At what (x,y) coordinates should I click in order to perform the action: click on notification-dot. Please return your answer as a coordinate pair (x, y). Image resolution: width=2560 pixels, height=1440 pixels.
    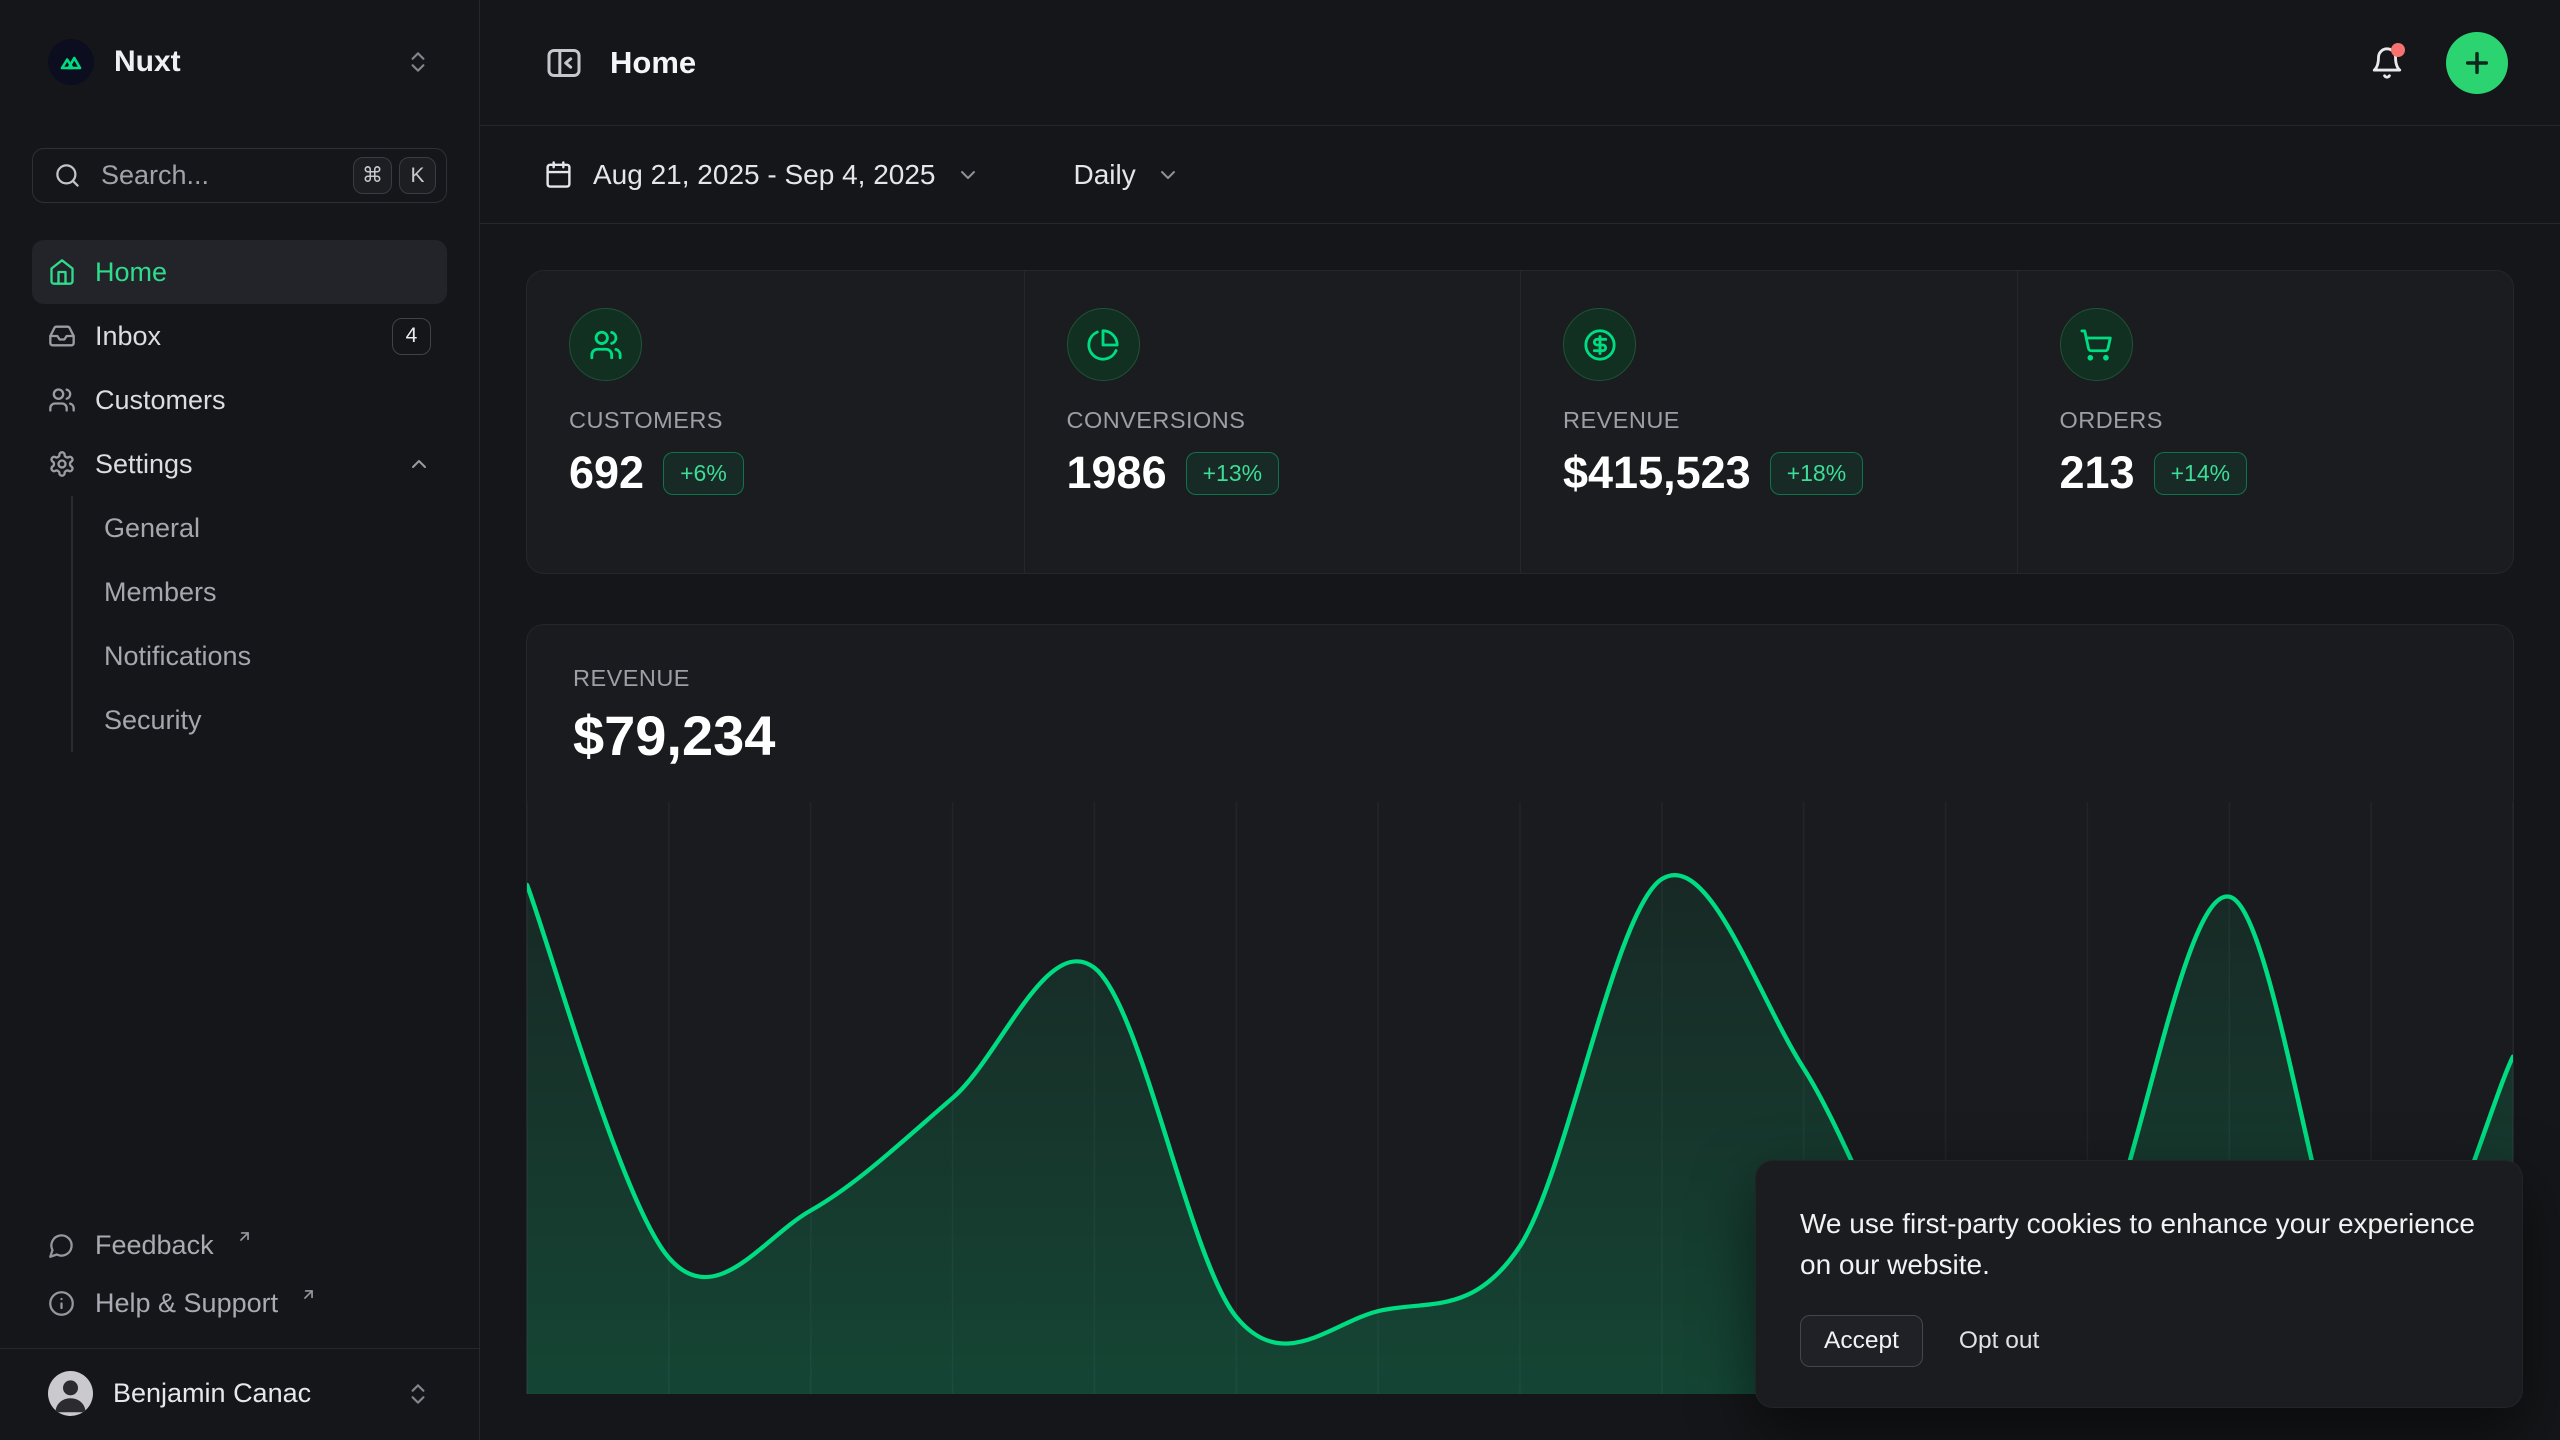
    Looking at the image, I should click on (2398, 49).